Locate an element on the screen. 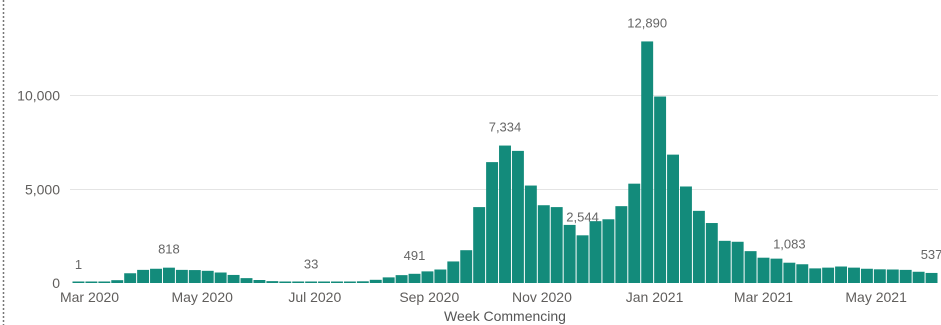 The width and height of the screenshot is (941, 325). x-tick-label: Mar 2020 is located at coordinates (89, 297).